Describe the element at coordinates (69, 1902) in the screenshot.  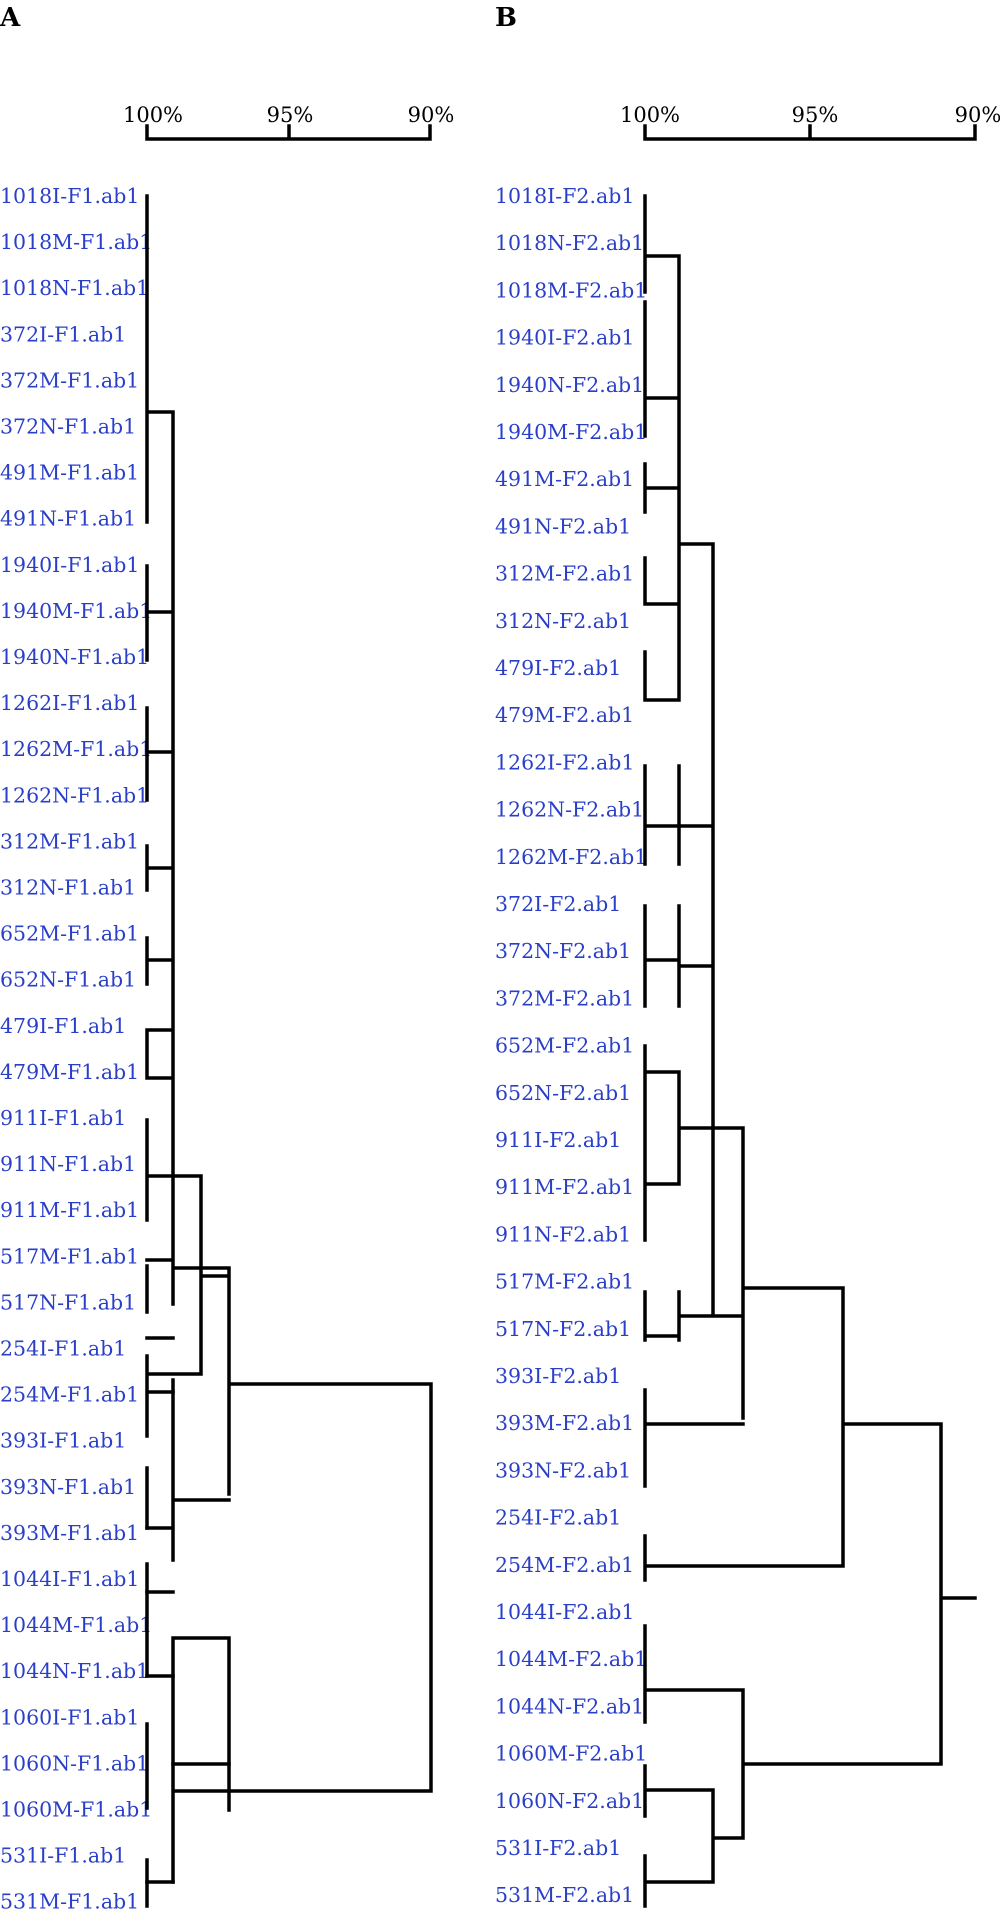
I see `leaf-label: 531M-F1.ab1` at that location.